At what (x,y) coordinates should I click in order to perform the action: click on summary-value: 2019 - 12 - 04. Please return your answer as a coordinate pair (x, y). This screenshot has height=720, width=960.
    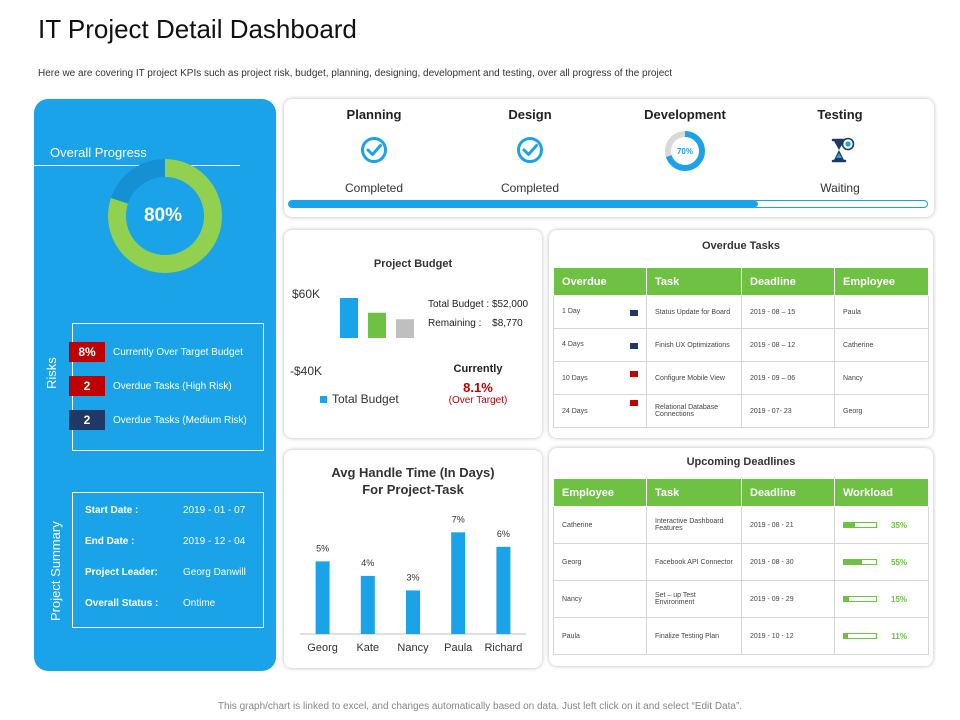
    Looking at the image, I should click on (214, 541).